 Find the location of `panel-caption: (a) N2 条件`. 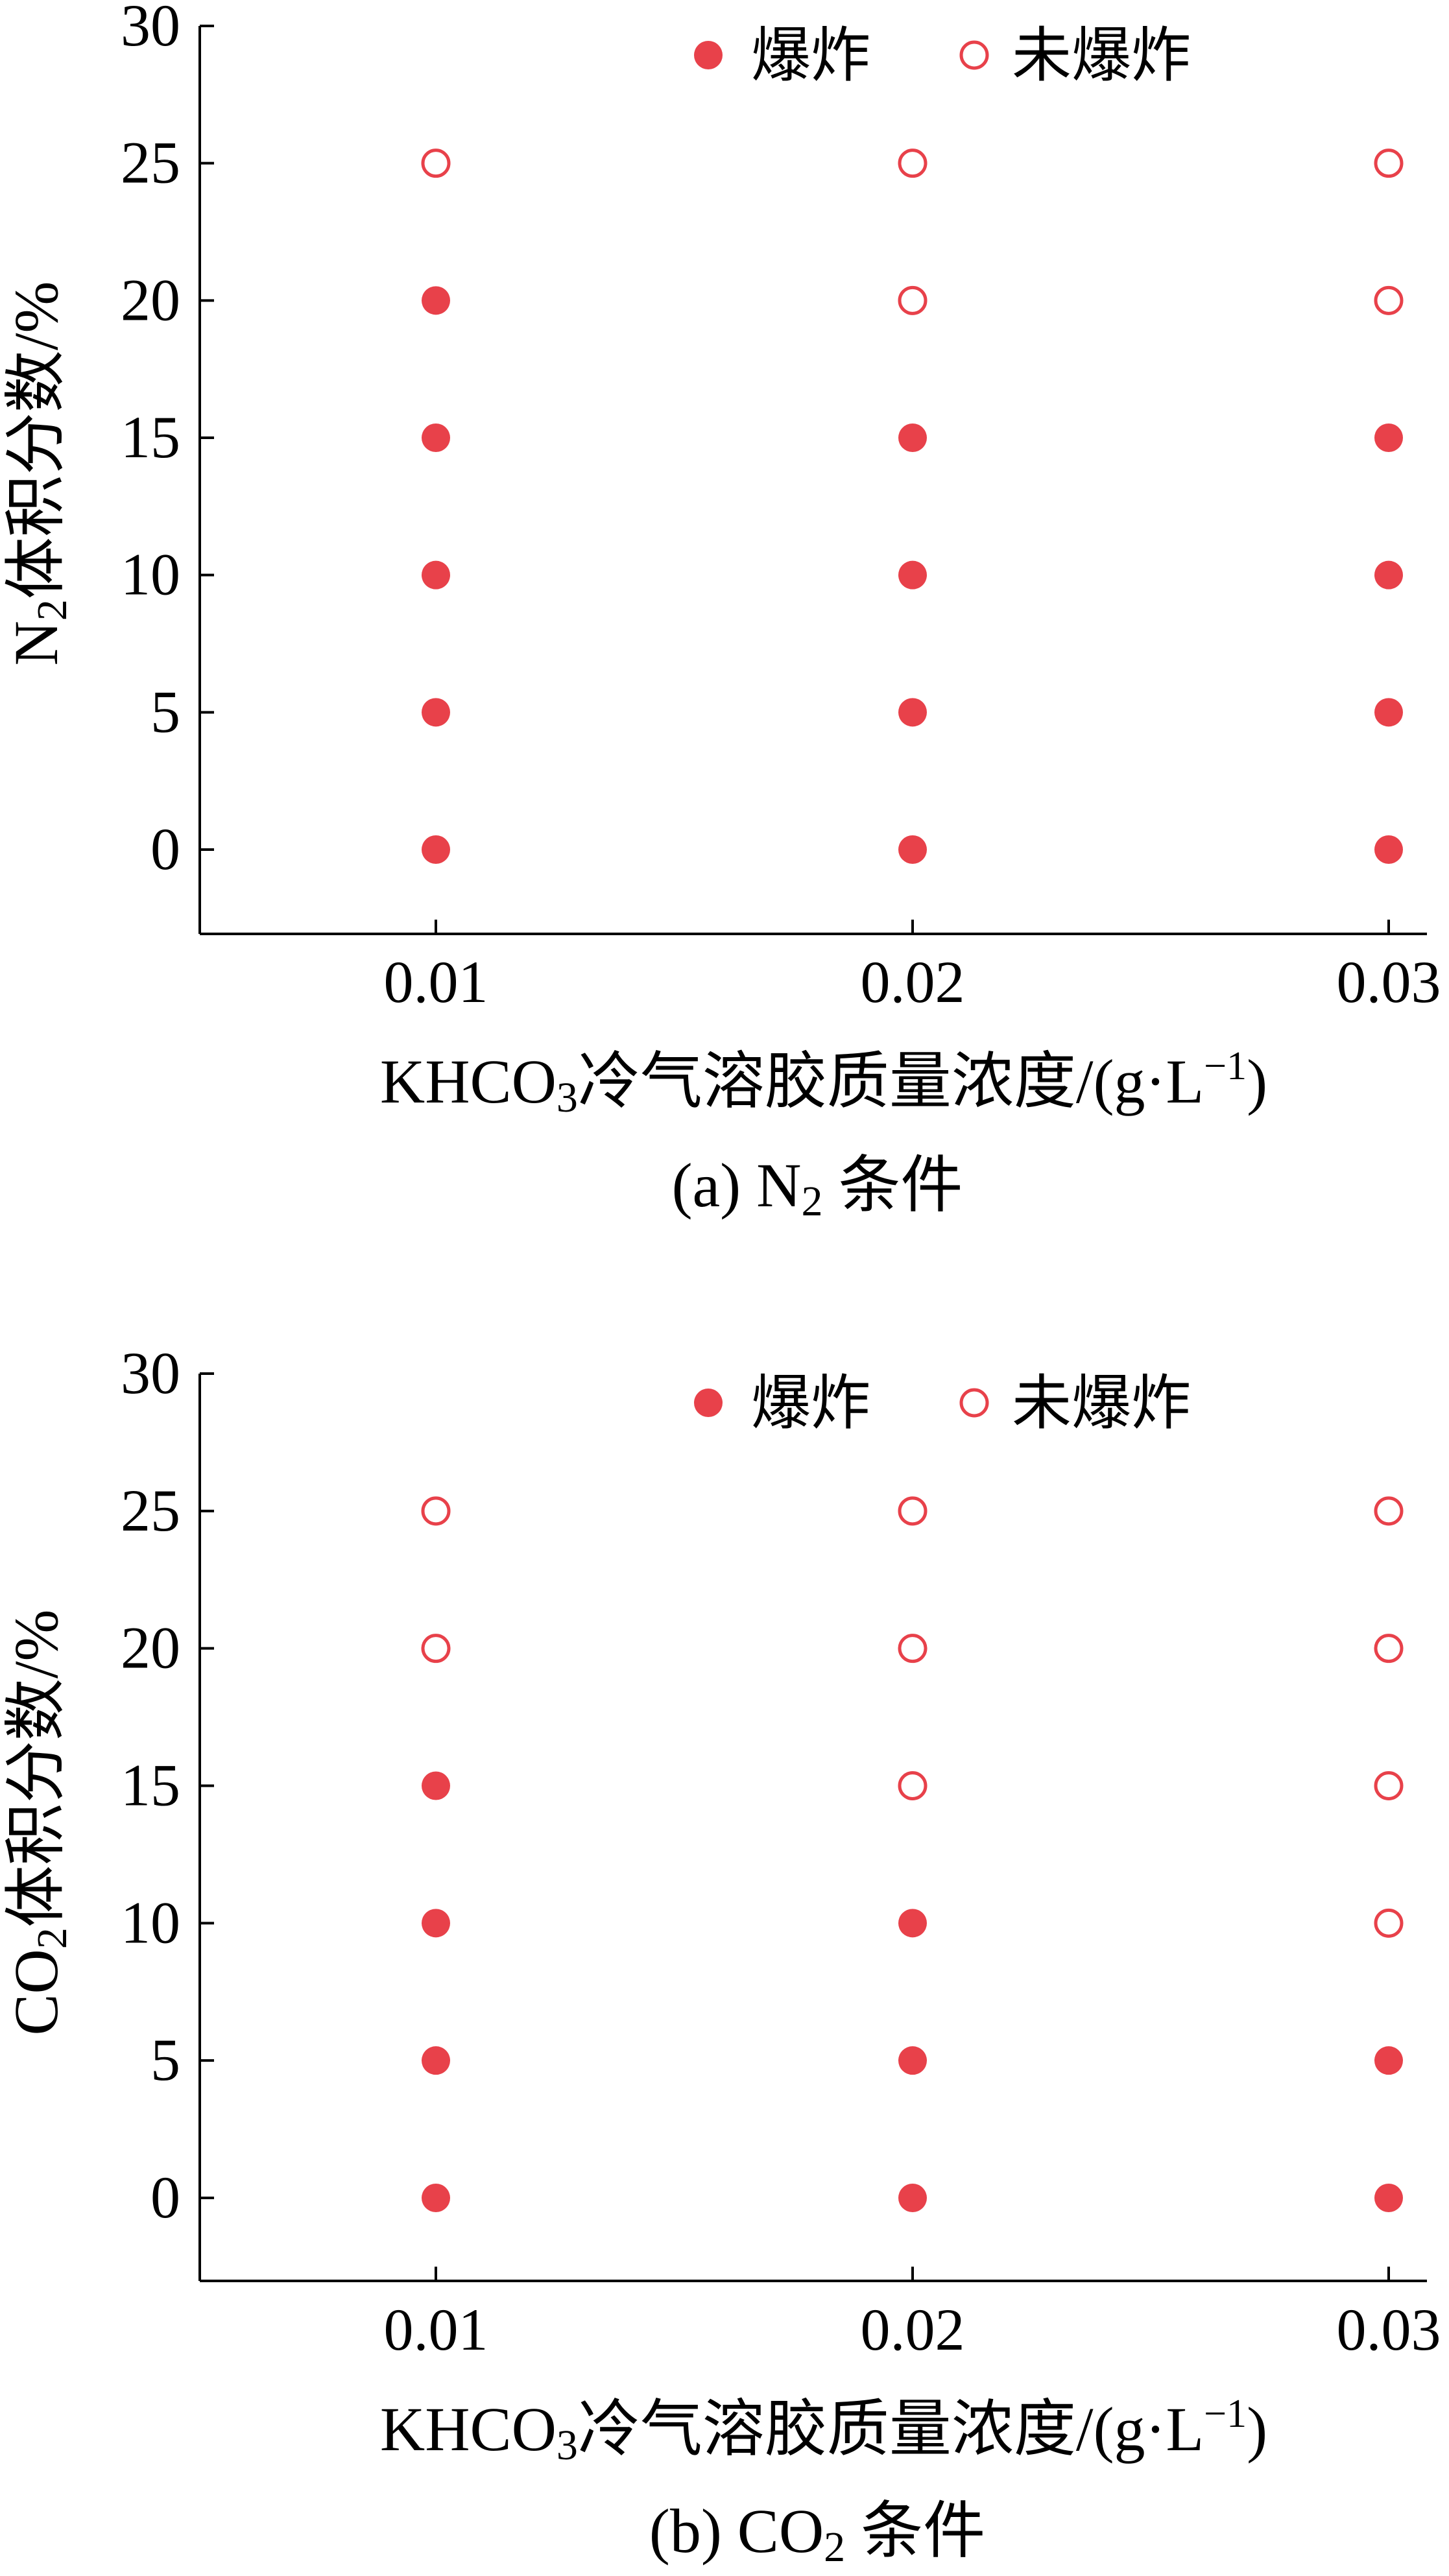

panel-caption: (a) N2 条件 is located at coordinates (817, 1188).